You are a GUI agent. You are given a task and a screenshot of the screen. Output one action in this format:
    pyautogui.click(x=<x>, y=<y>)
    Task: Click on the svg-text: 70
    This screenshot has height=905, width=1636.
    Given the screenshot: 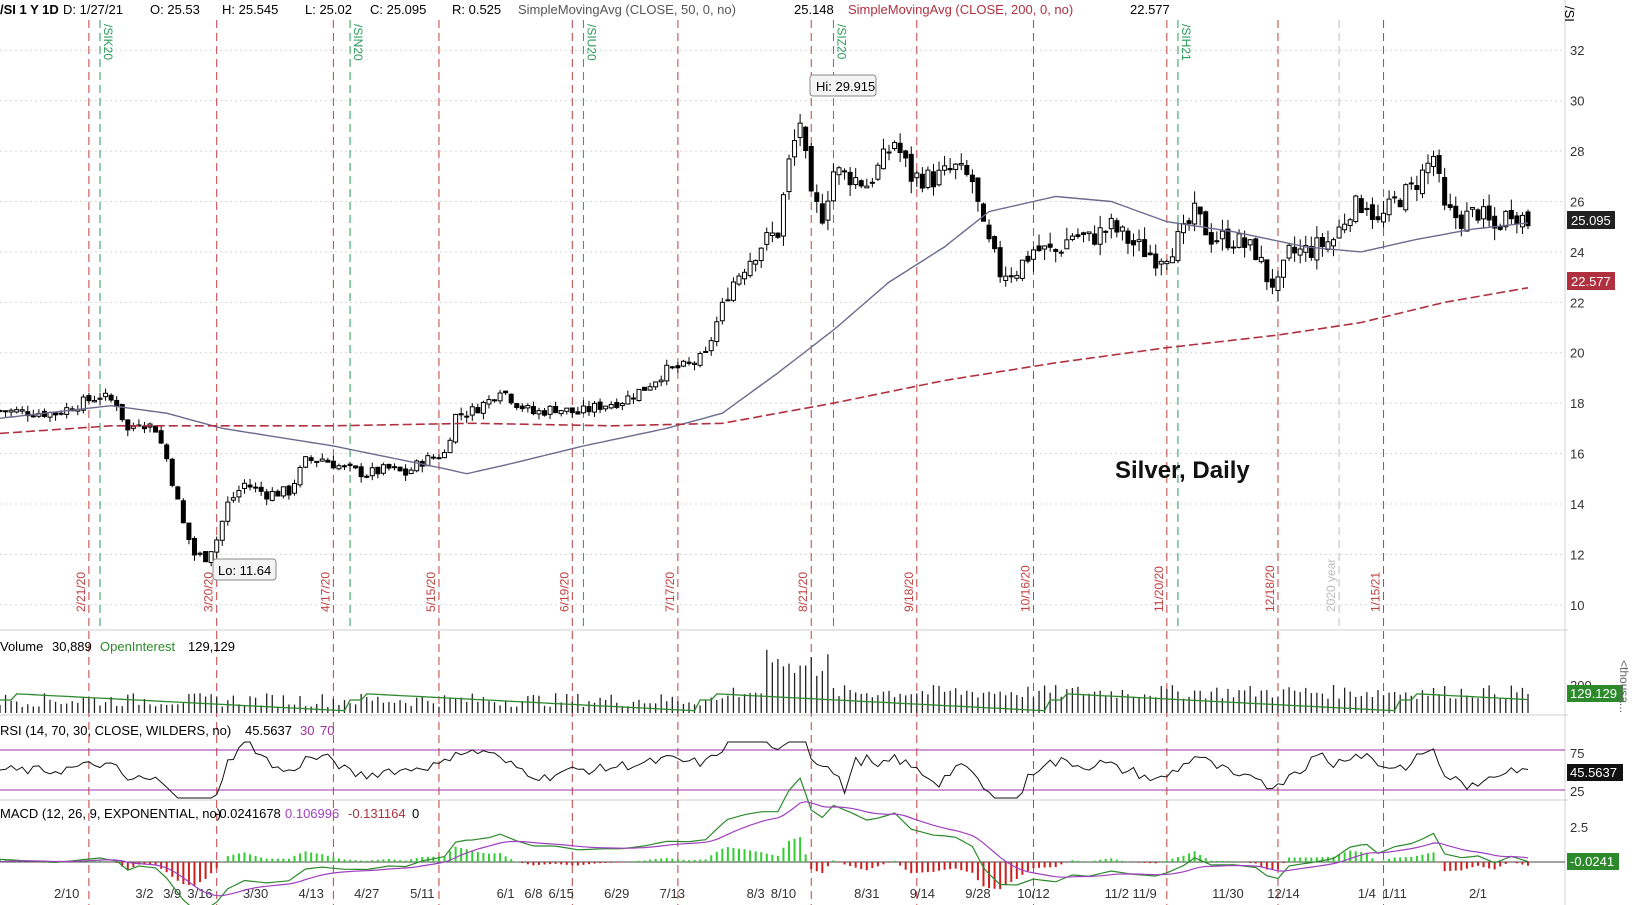 What is the action you would take?
    pyautogui.click(x=327, y=730)
    